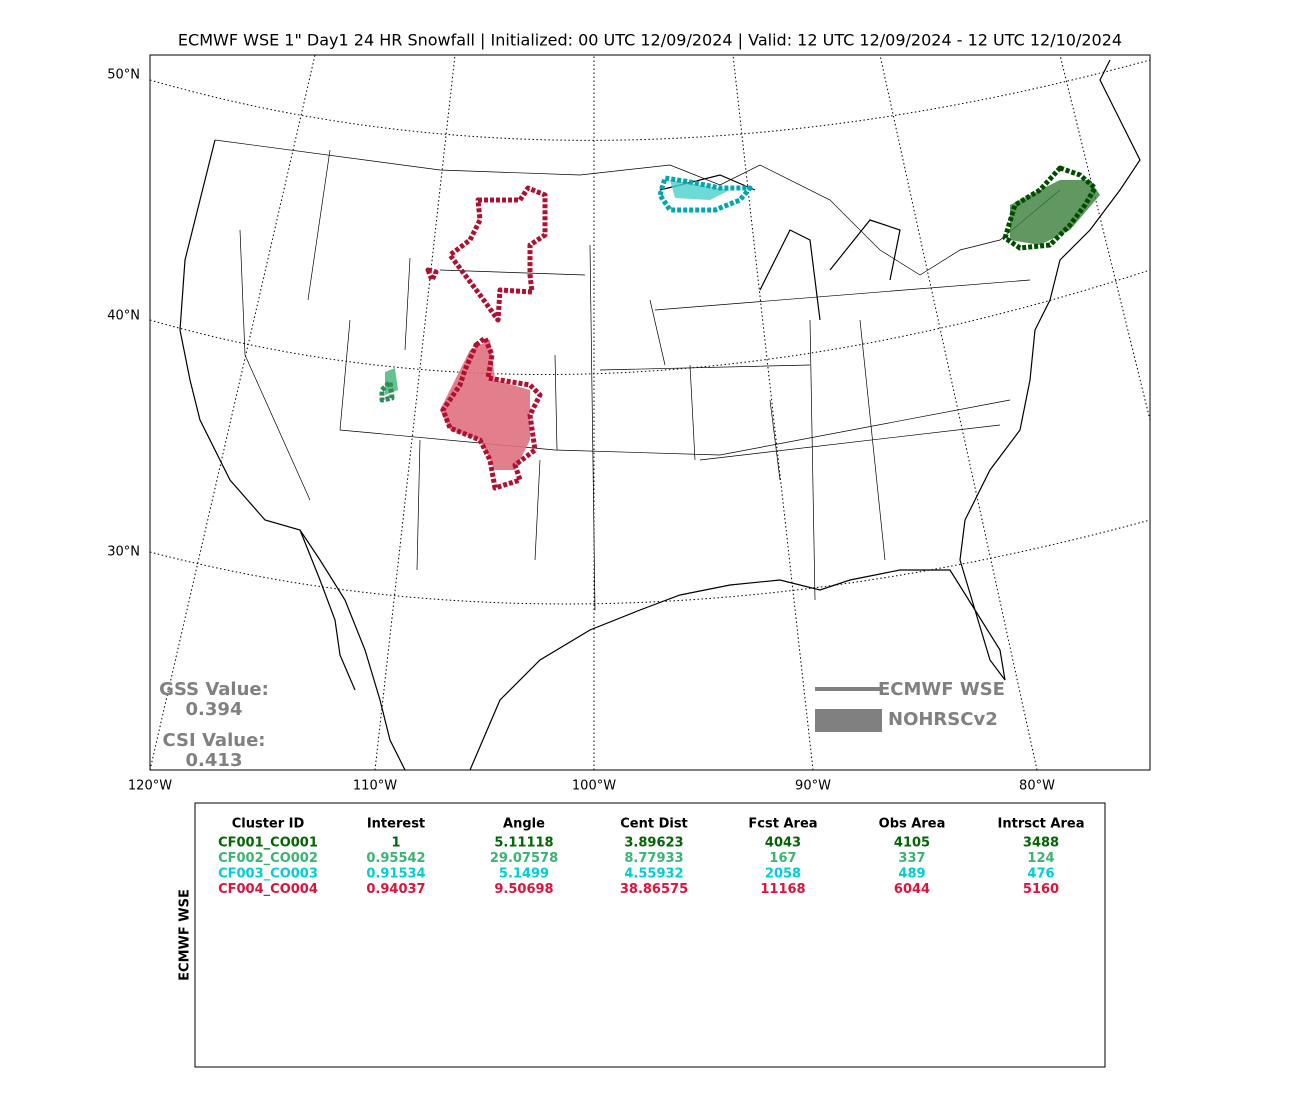 The width and height of the screenshot is (1300, 1104). Describe the element at coordinates (214, 740) in the screenshot. I see `csi-label: CSI Value:` at that location.